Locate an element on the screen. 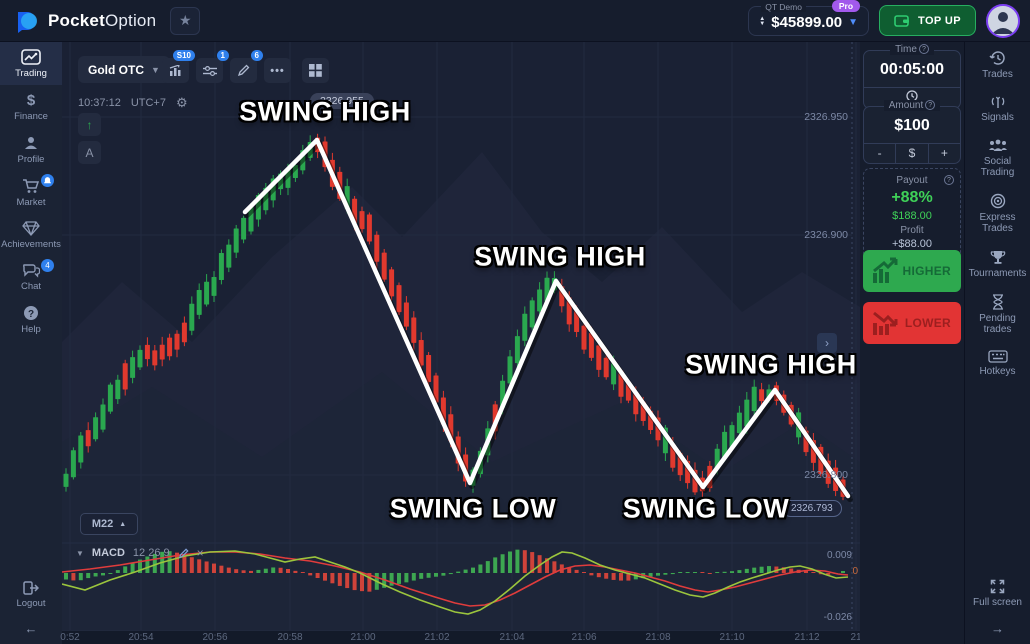 The height and width of the screenshot is (644, 1030). sidebar-item-trades: Trades is located at coordinates (997, 64).